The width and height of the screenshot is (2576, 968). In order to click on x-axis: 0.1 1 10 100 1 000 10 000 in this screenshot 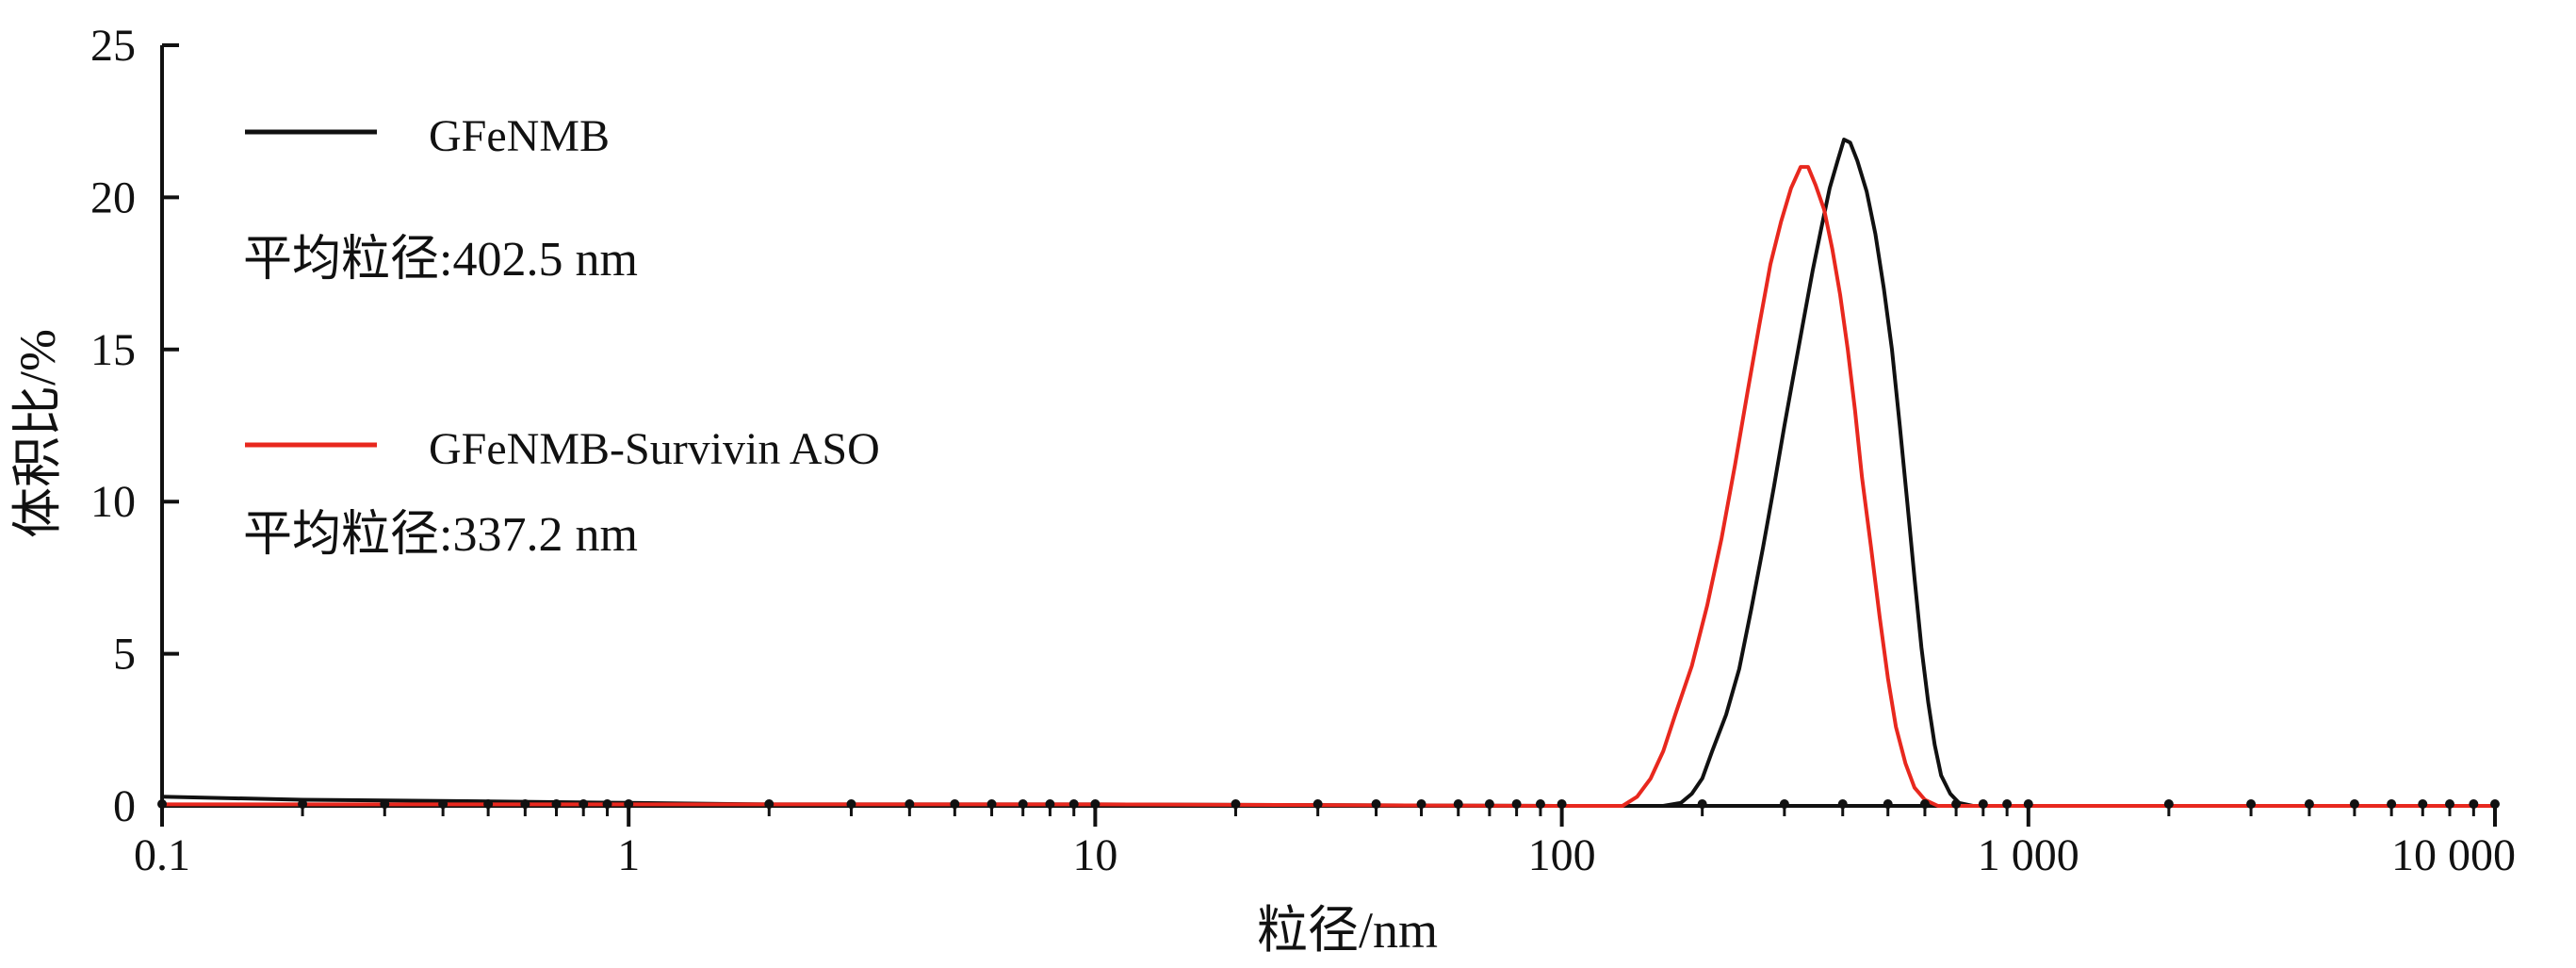, I will do `click(1325, 842)`.